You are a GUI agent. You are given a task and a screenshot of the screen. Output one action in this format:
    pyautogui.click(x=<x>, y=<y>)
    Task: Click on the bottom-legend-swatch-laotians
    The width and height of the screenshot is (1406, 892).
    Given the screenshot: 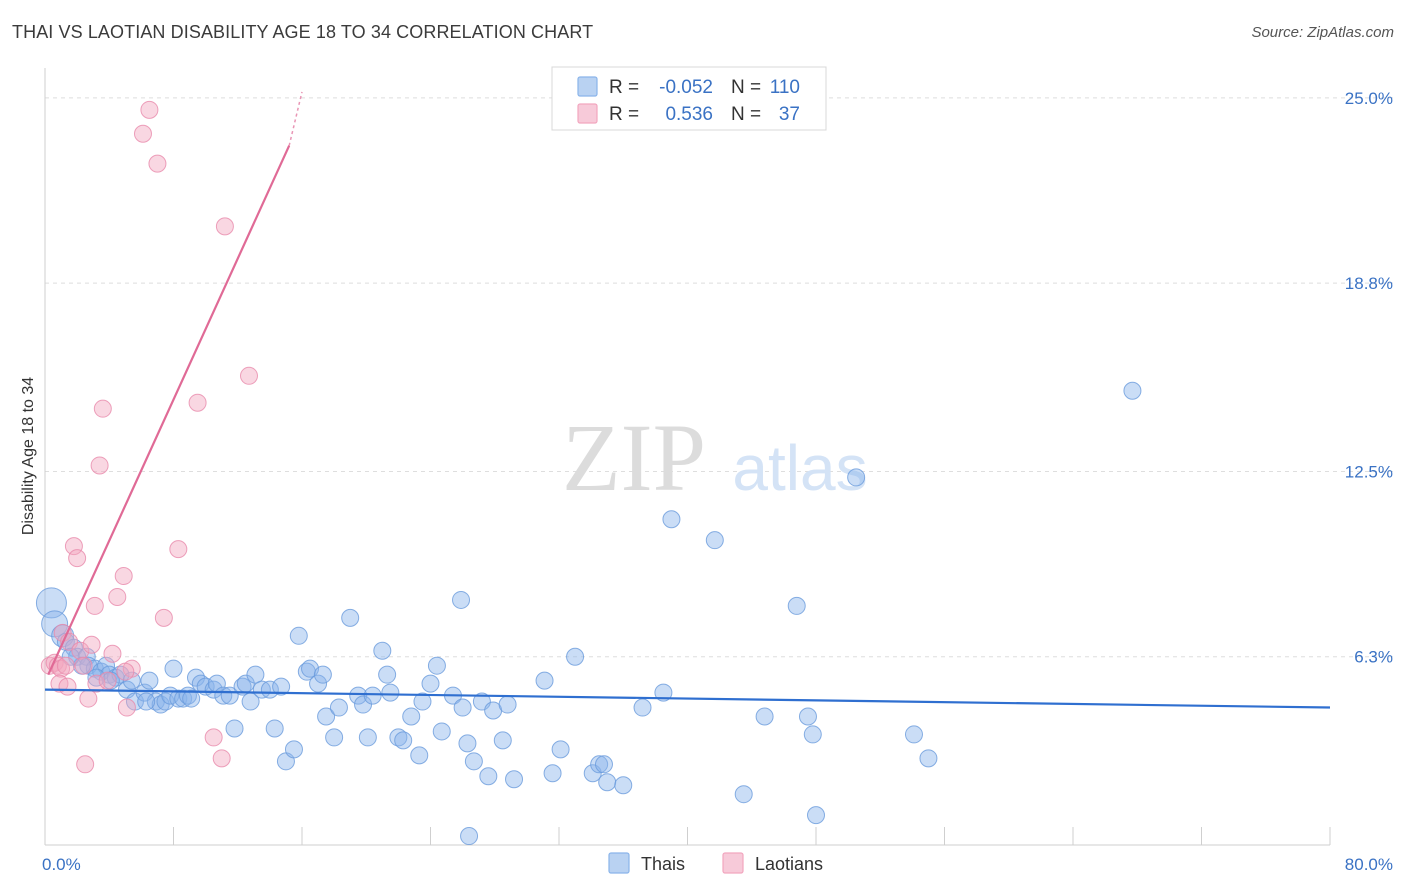 What is the action you would take?
    pyautogui.click(x=733, y=863)
    